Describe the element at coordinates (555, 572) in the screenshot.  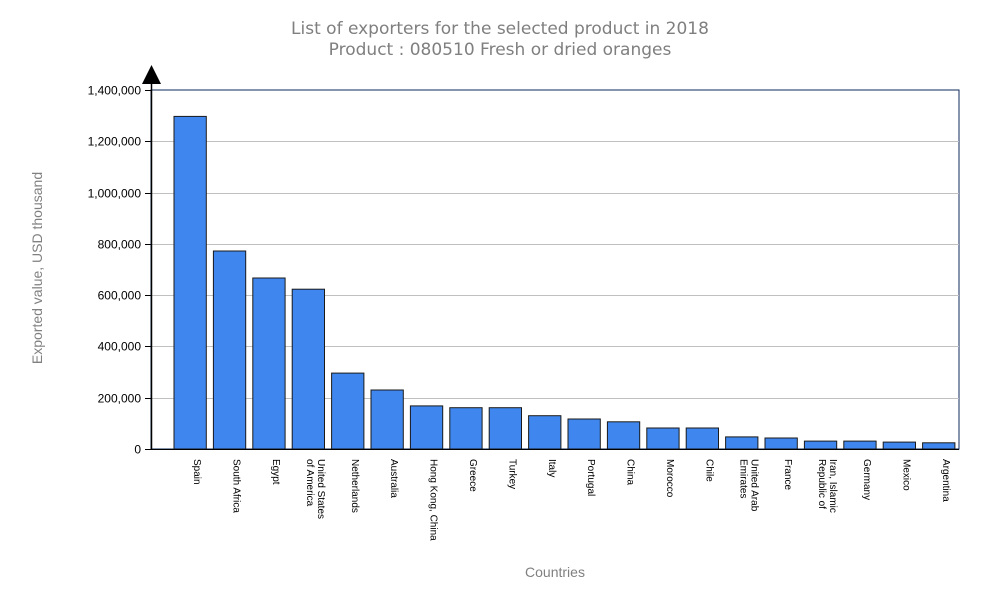
I see `x-axis-title: Countries` at that location.